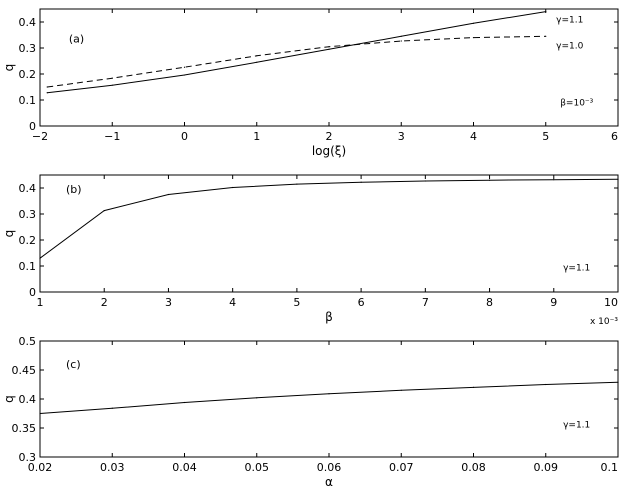 The width and height of the screenshot is (624, 486). Describe the element at coordinates (489, 302) in the screenshot. I see `x-tick-label: 8` at that location.